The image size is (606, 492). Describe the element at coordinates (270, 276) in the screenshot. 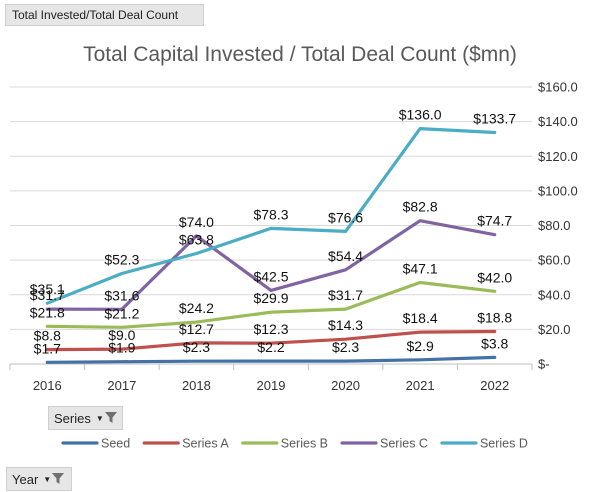

I see `data-label: $42.5` at that location.